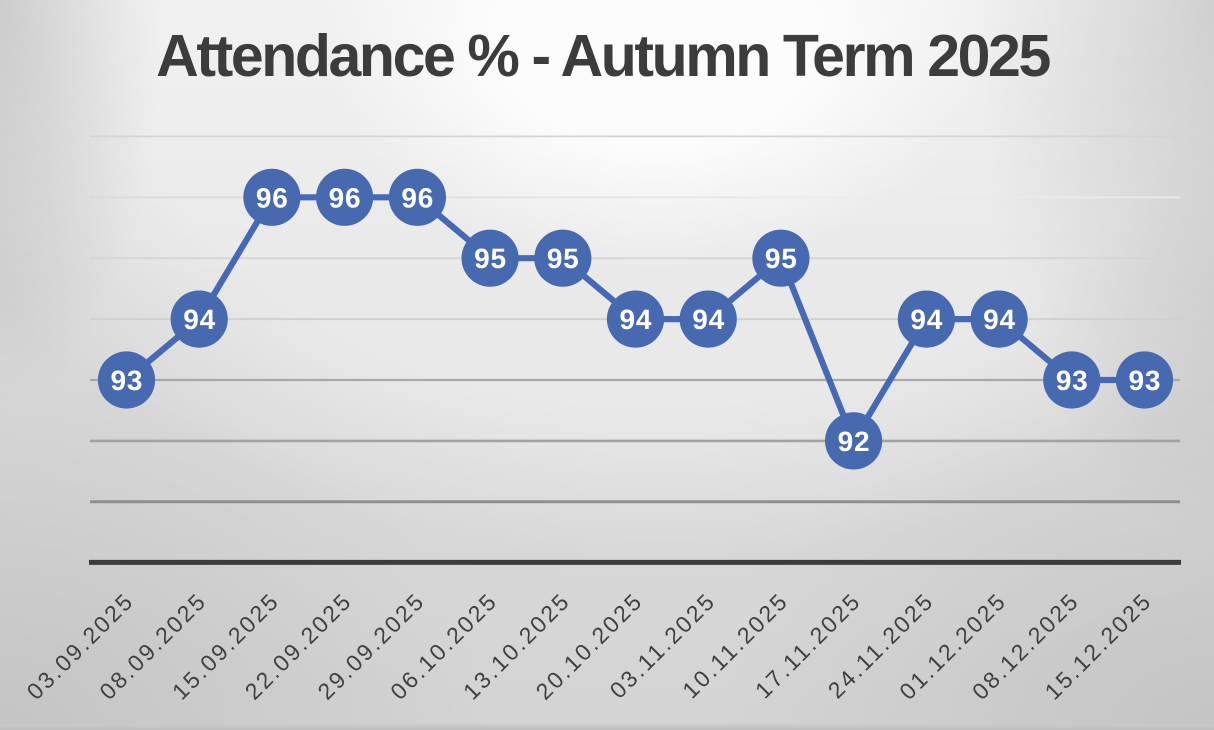  Describe the element at coordinates (854, 441) in the screenshot. I see `svg-text: 92` at that location.